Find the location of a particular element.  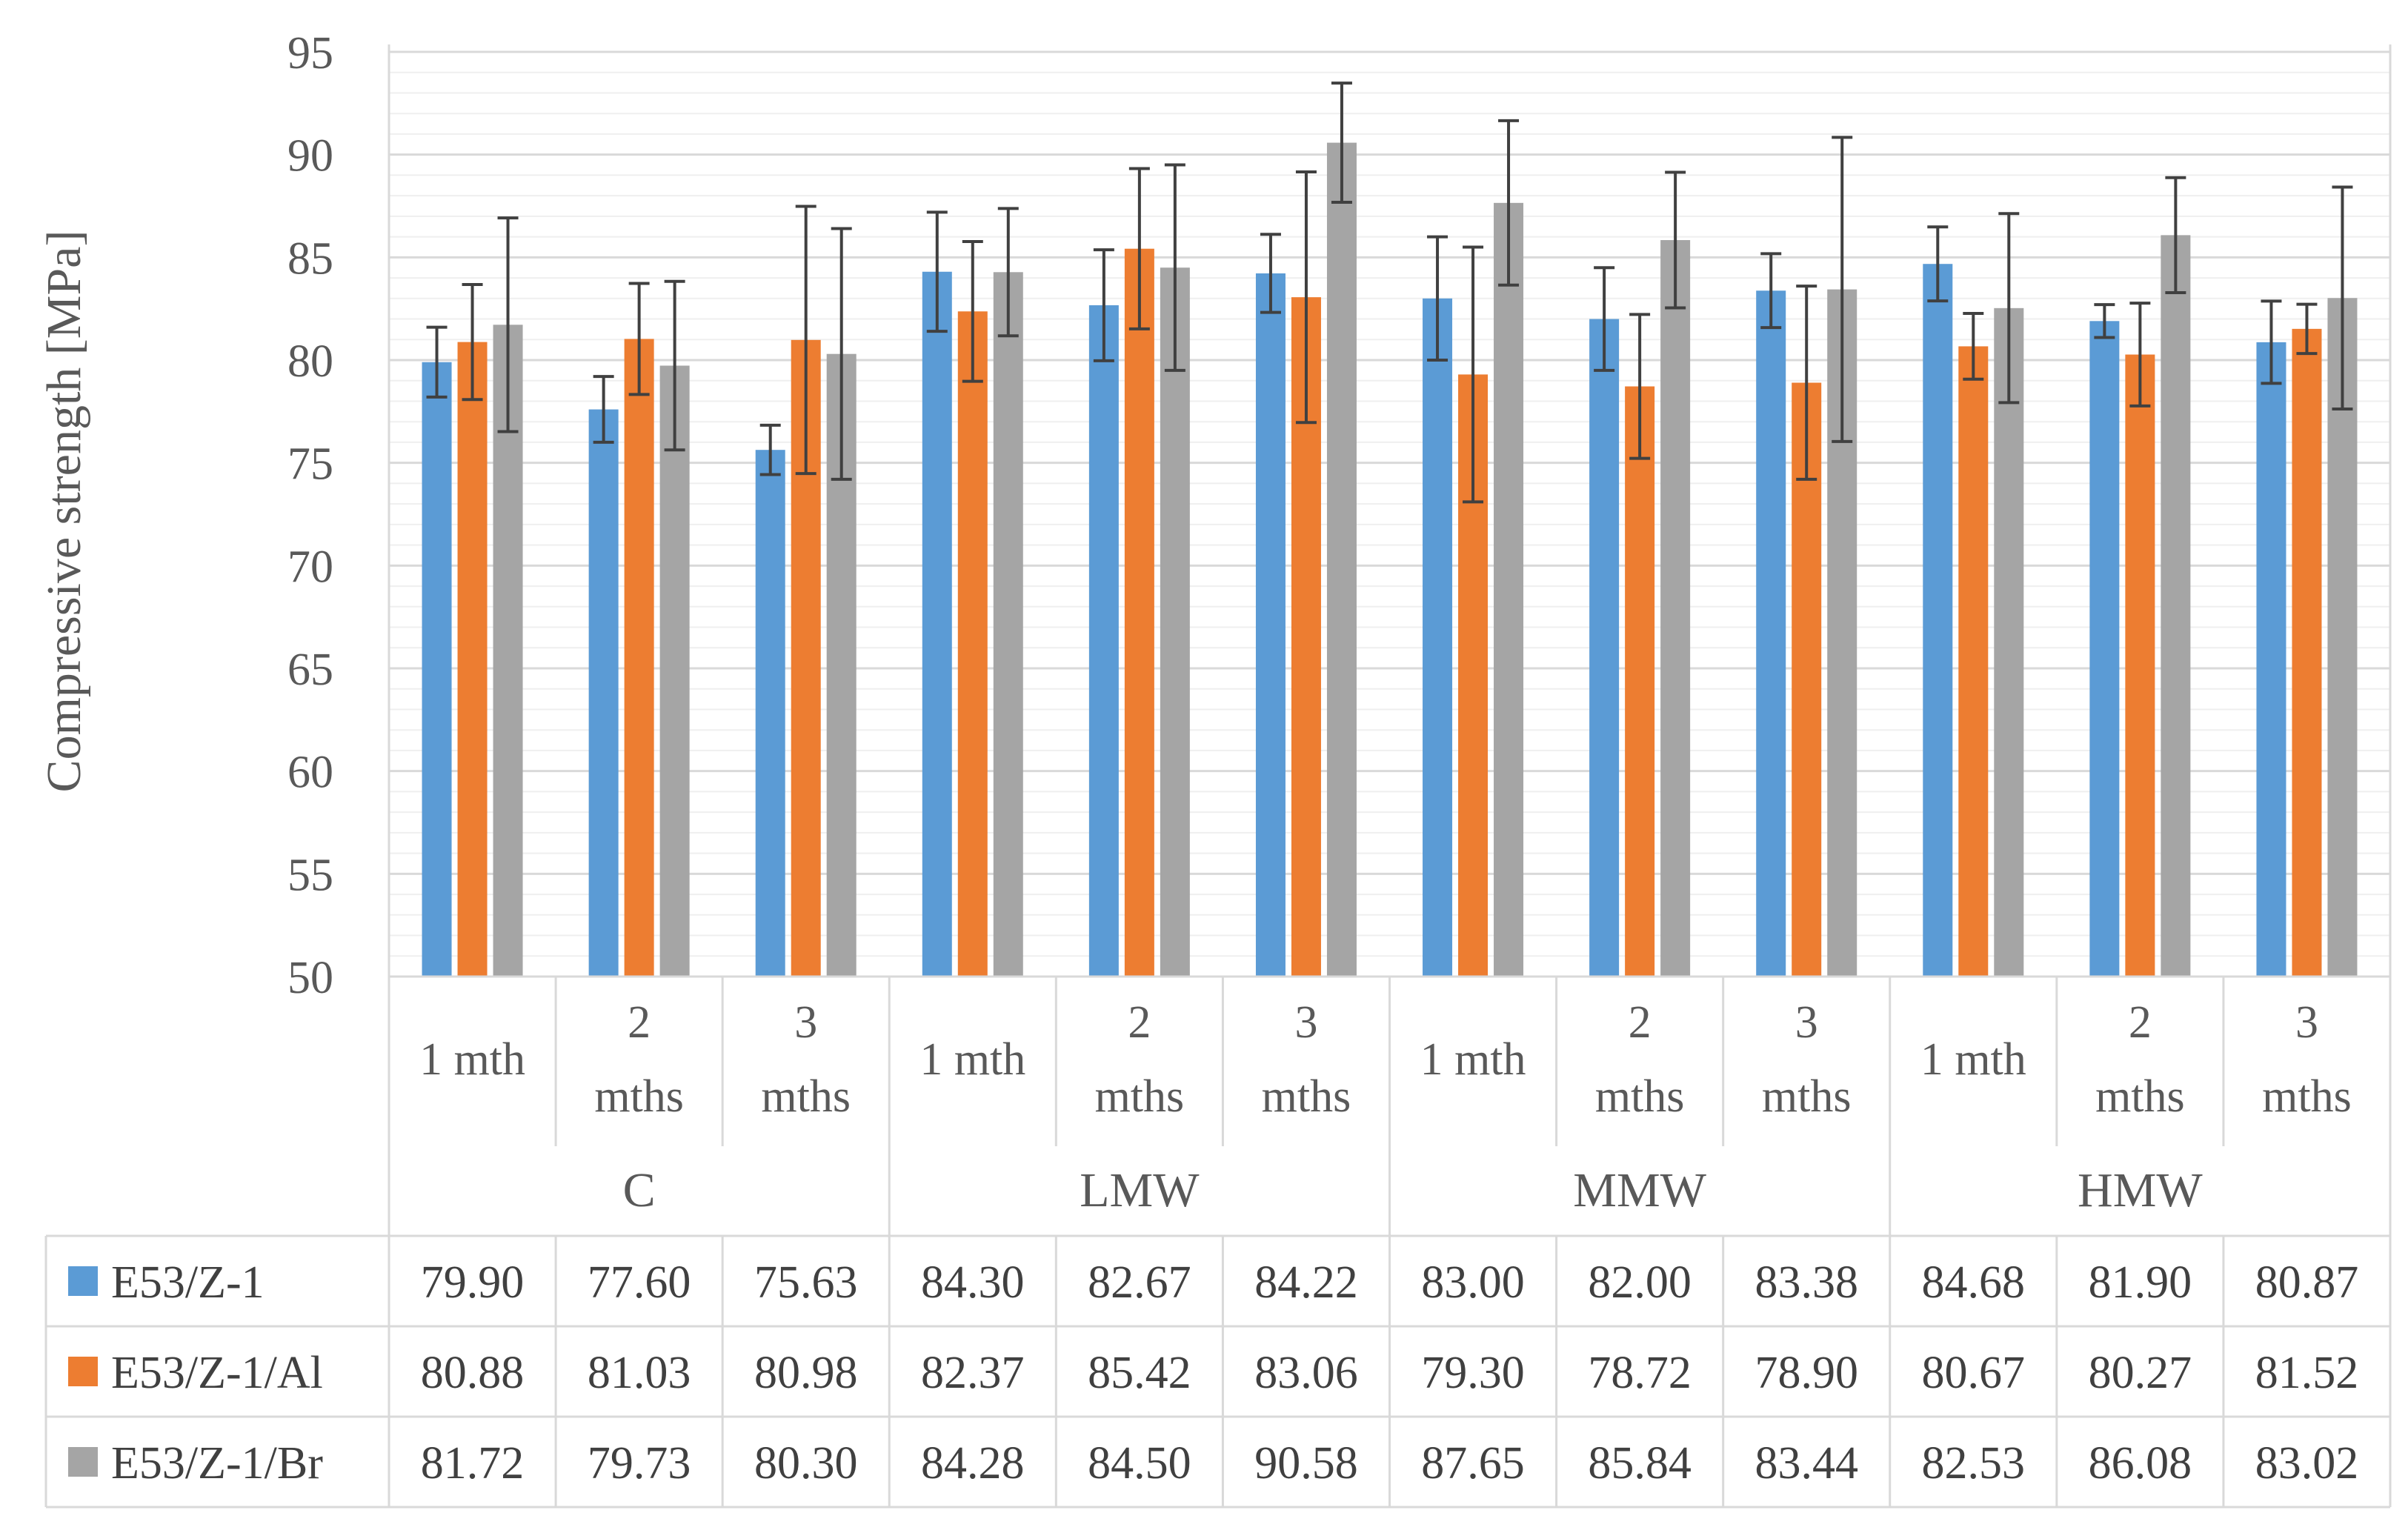

table-cell-value: 83.00 is located at coordinates (1473, 1282).